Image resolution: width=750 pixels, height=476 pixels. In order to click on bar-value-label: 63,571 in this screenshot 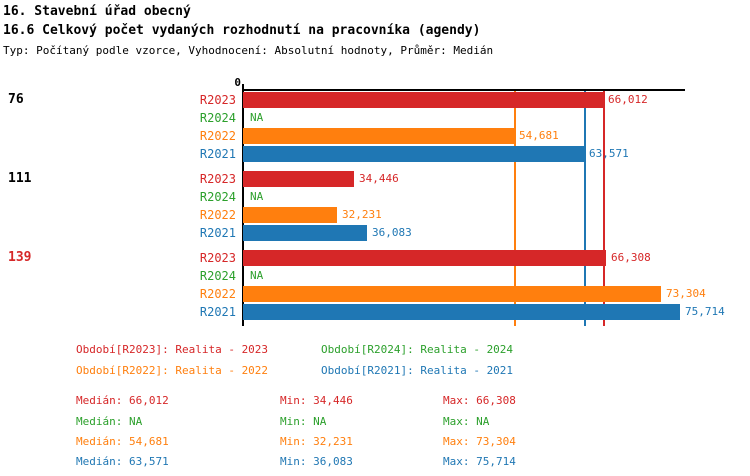, I will do `click(609, 153)`.